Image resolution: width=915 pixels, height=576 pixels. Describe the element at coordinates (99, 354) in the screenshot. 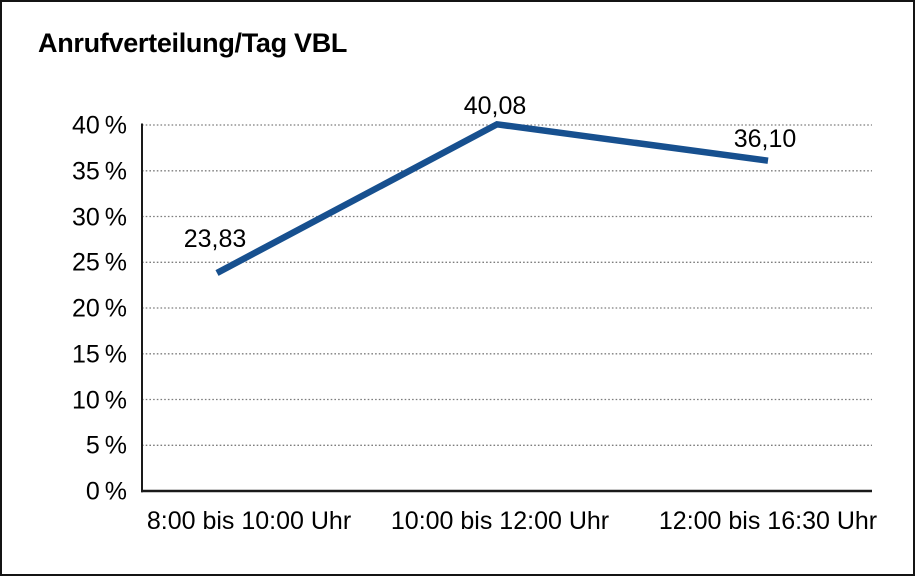

I see `y-tick-label: 15 %` at that location.